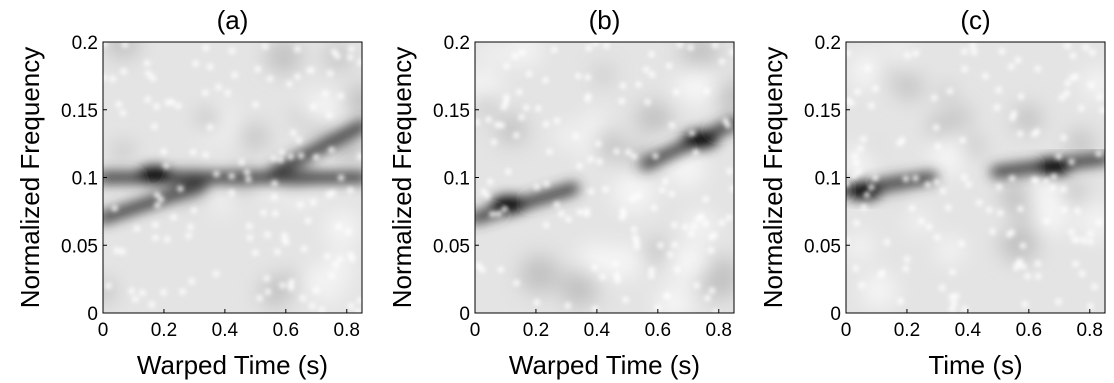 The width and height of the screenshot is (1114, 383). Describe the element at coordinates (451, 111) in the screenshot. I see `y-tick-label: 0.15` at that location.